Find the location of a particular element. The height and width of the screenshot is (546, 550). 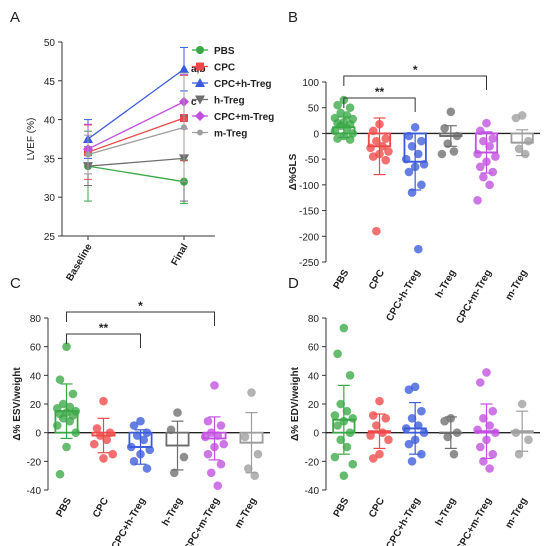

panel-c-group-h-treg is located at coordinates (177, 443).